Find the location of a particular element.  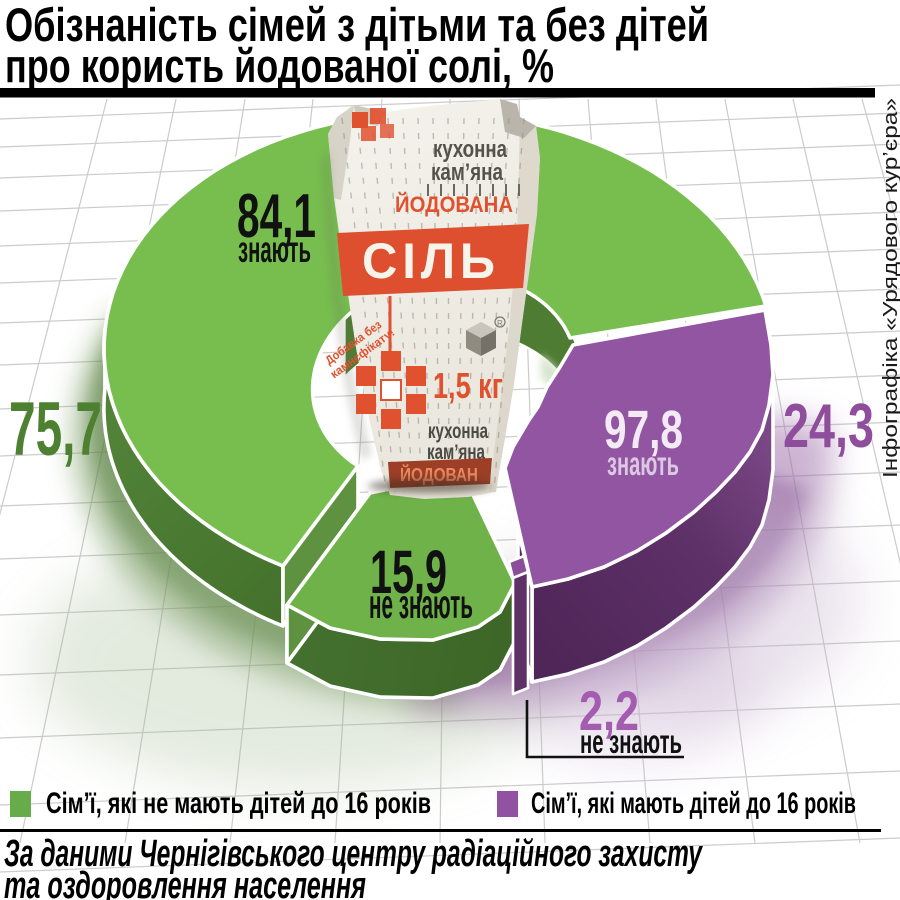

svg-text: про користь йодованої солі, % is located at coordinates (279, 65).